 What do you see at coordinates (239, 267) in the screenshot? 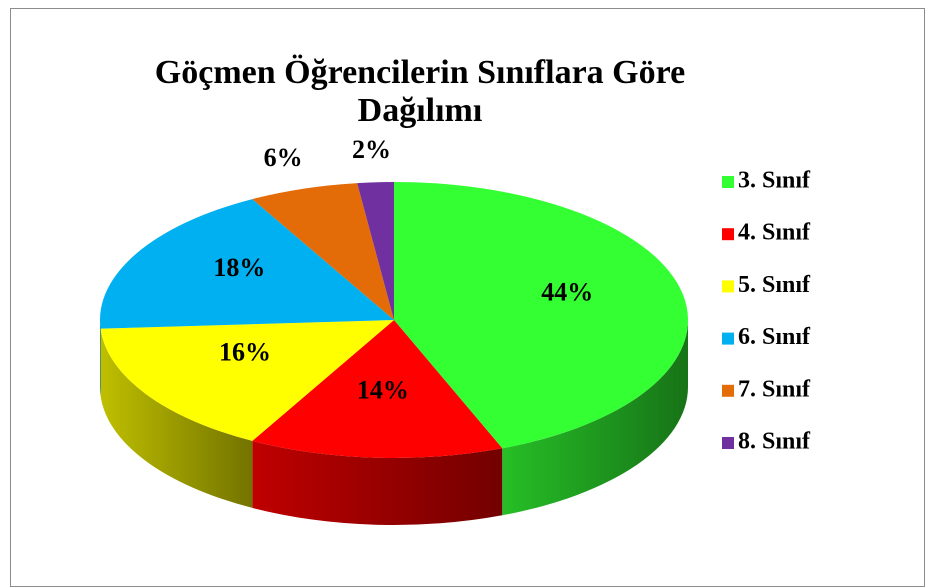
I see `data-label: 18%` at bounding box center [239, 267].